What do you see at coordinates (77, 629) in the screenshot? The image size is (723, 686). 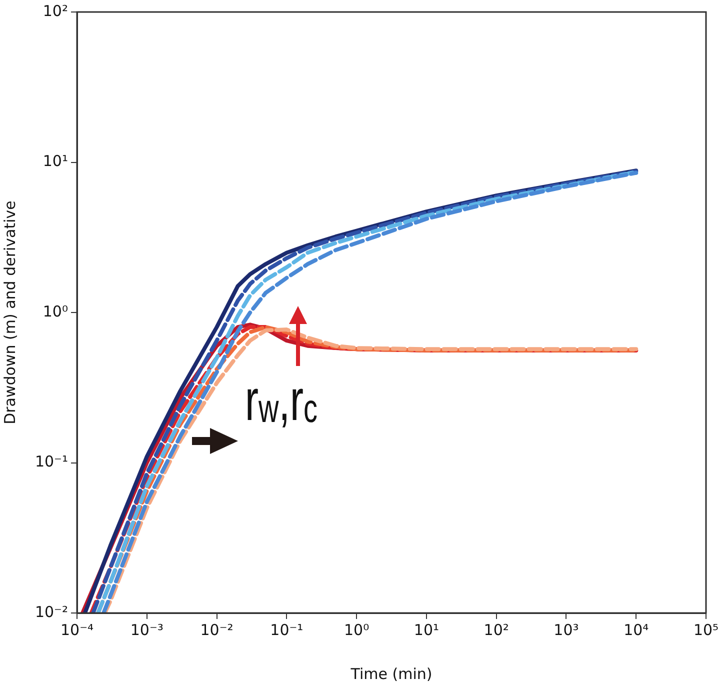 I see `x-tick-label: 10⁻⁴` at bounding box center [77, 629].